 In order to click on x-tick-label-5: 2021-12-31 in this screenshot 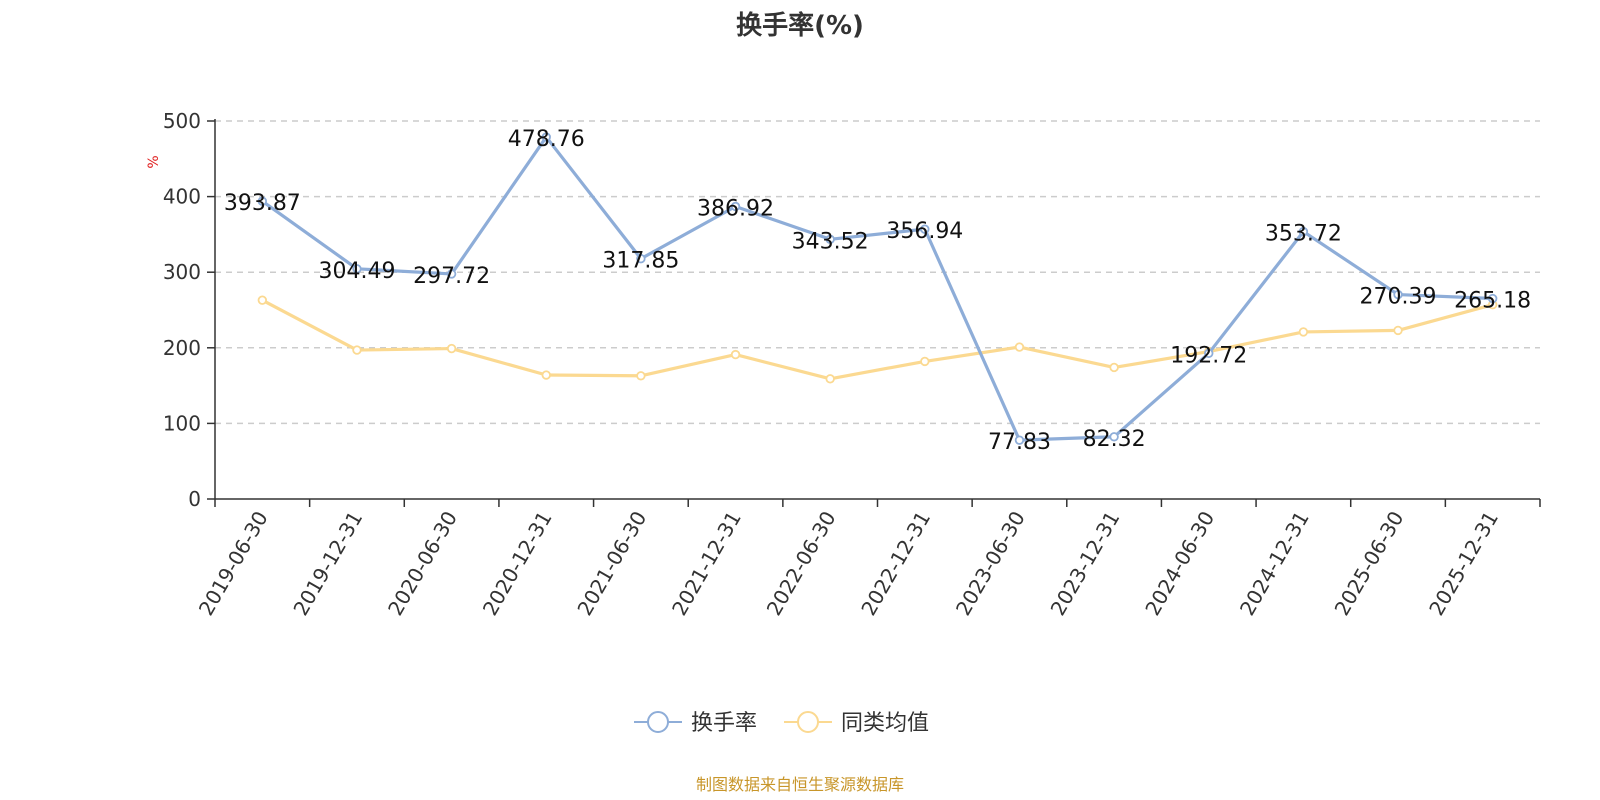, I will do `click(706, 563)`.